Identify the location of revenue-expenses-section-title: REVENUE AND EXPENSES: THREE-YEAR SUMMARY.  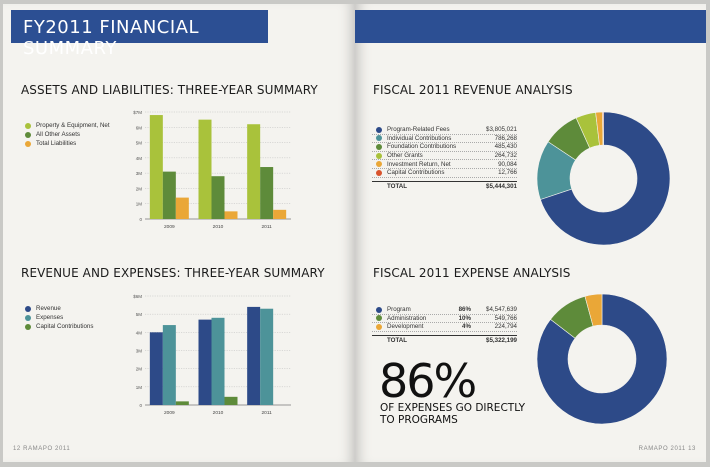
(173, 273).